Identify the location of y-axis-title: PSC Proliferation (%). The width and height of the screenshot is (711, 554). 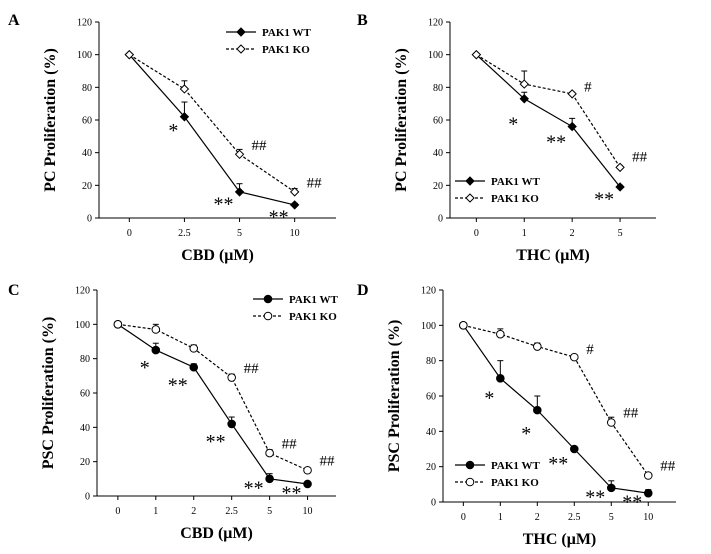
(394, 396).